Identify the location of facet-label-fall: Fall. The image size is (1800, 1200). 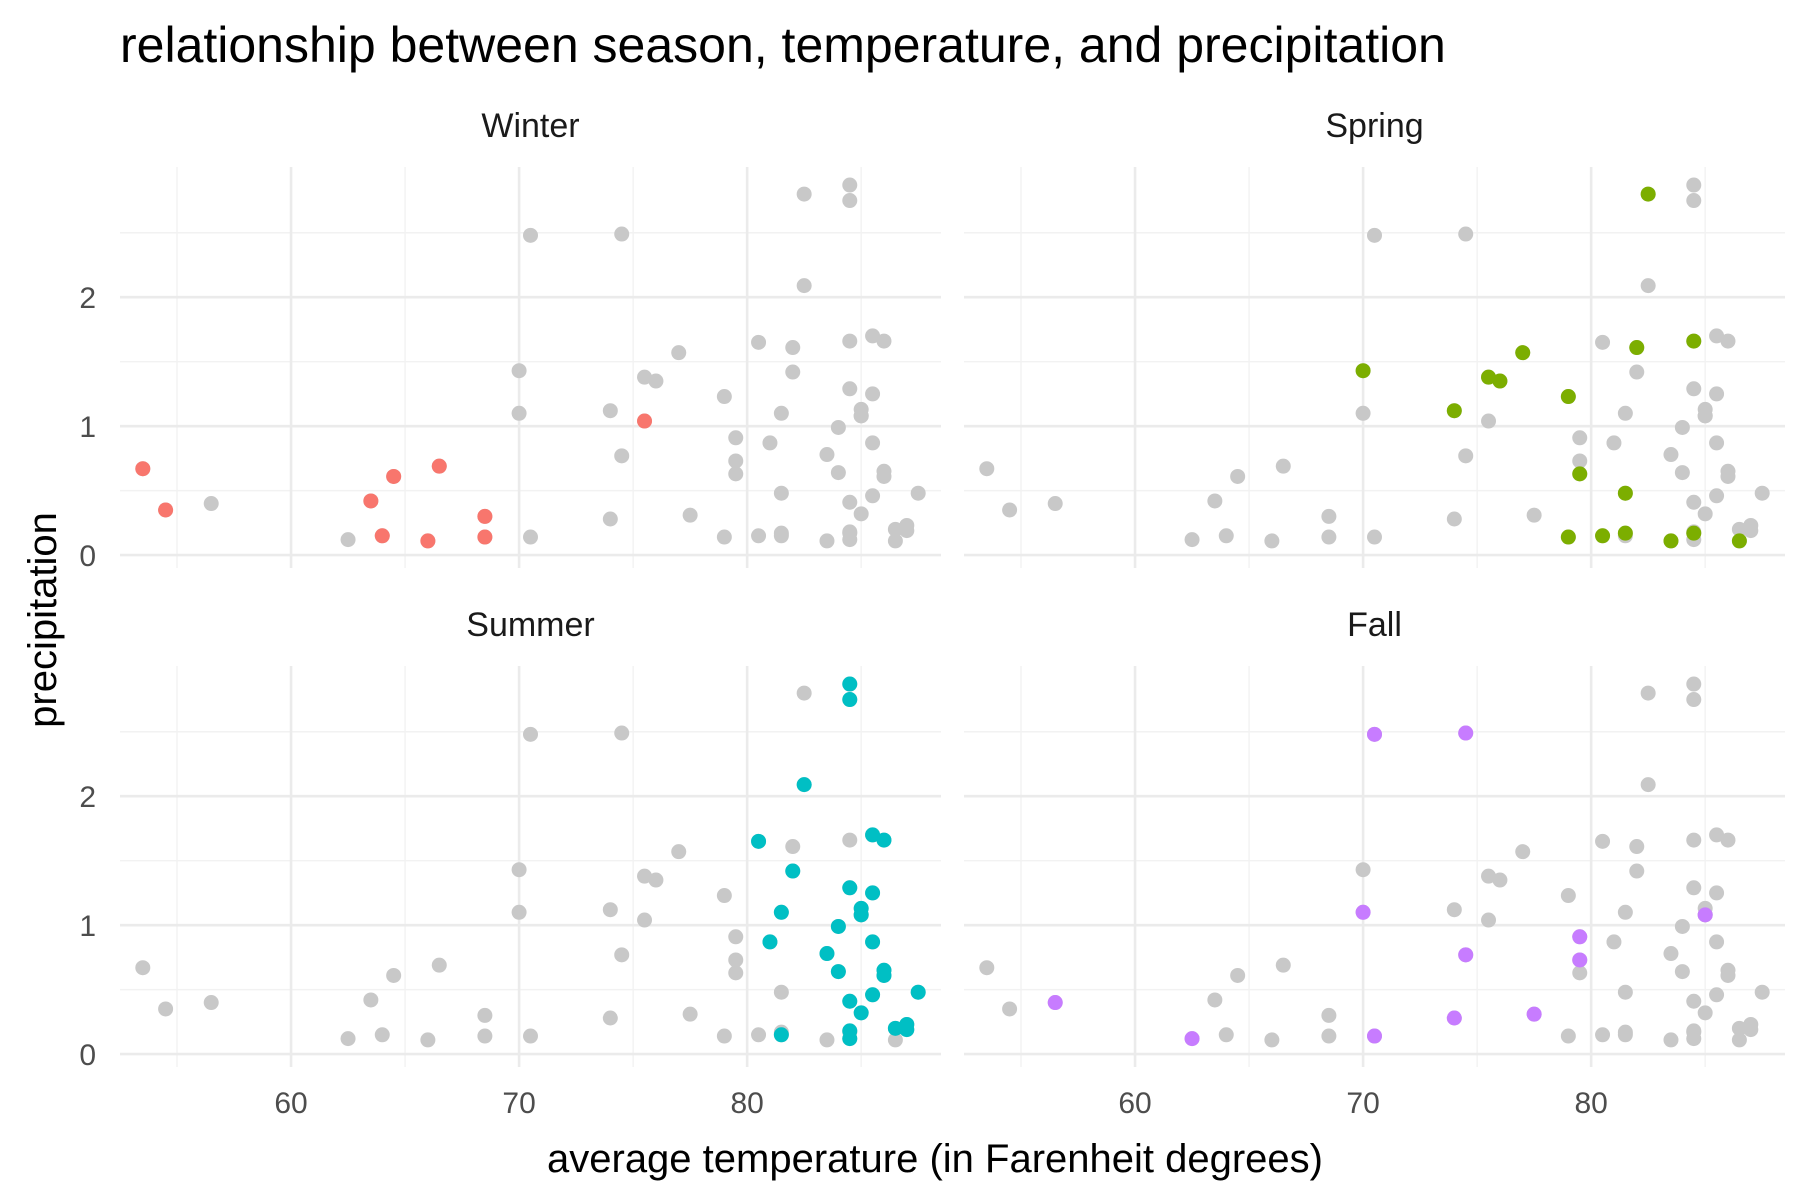
(1374, 625).